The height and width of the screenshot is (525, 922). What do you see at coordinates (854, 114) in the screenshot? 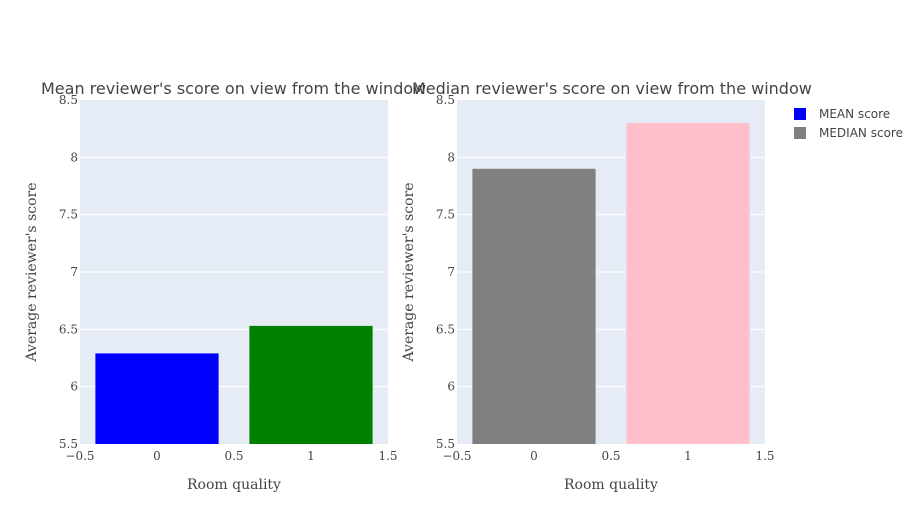
I see `legend-label-mean: MEAN score` at bounding box center [854, 114].